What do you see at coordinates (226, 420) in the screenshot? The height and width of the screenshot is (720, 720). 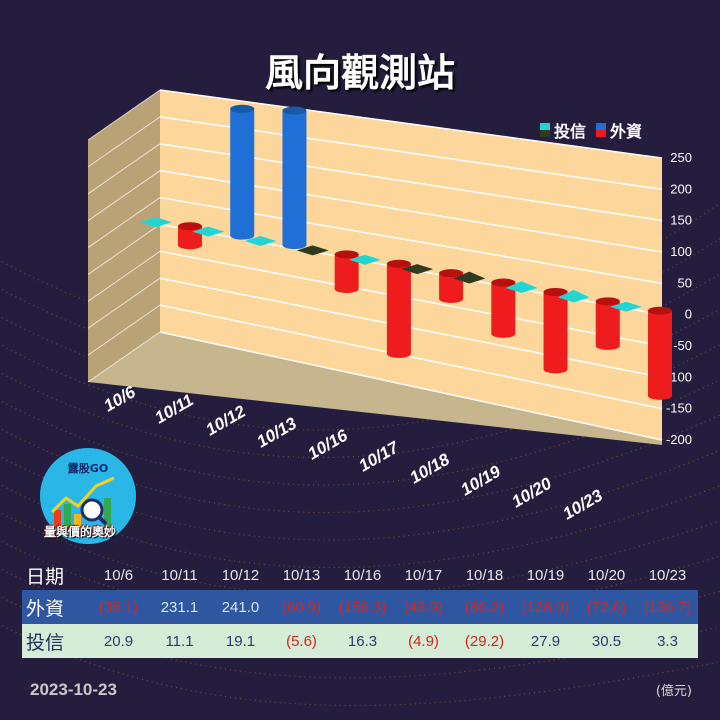 I see `x-tick-label: 10/12` at bounding box center [226, 420].